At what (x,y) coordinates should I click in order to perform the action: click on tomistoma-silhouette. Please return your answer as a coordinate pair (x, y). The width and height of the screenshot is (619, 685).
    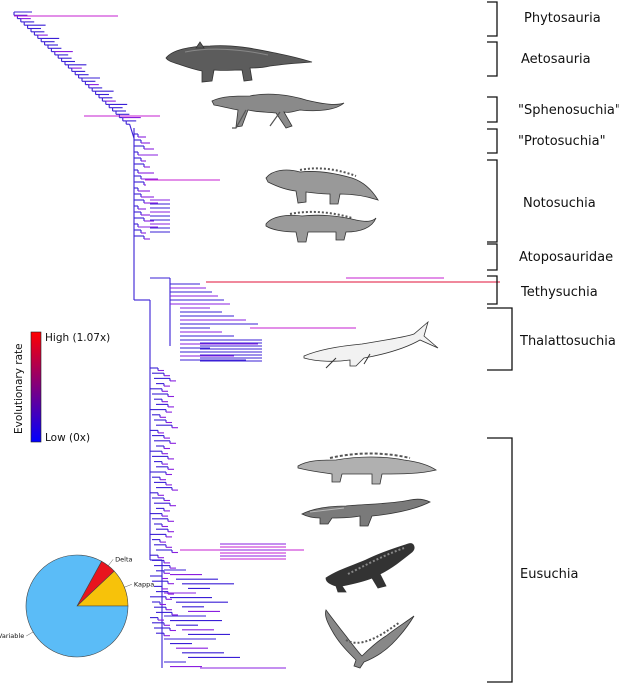
    Looking at the image, I should click on (366, 512).